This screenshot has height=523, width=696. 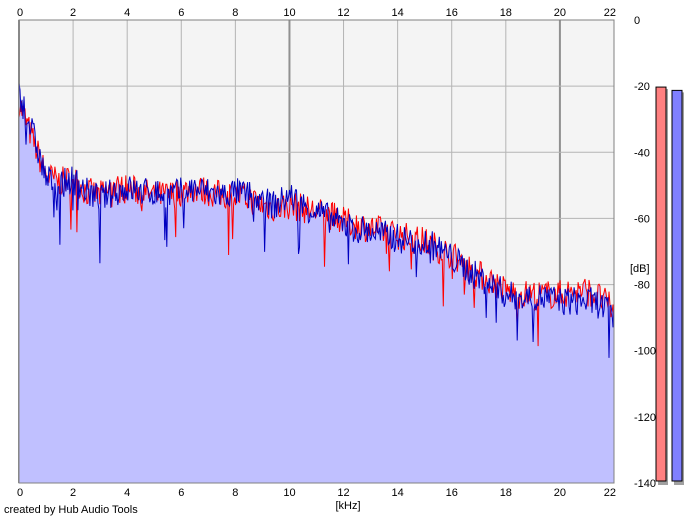 What do you see at coordinates (645, 484) in the screenshot?
I see `y-tick-label: -140` at bounding box center [645, 484].